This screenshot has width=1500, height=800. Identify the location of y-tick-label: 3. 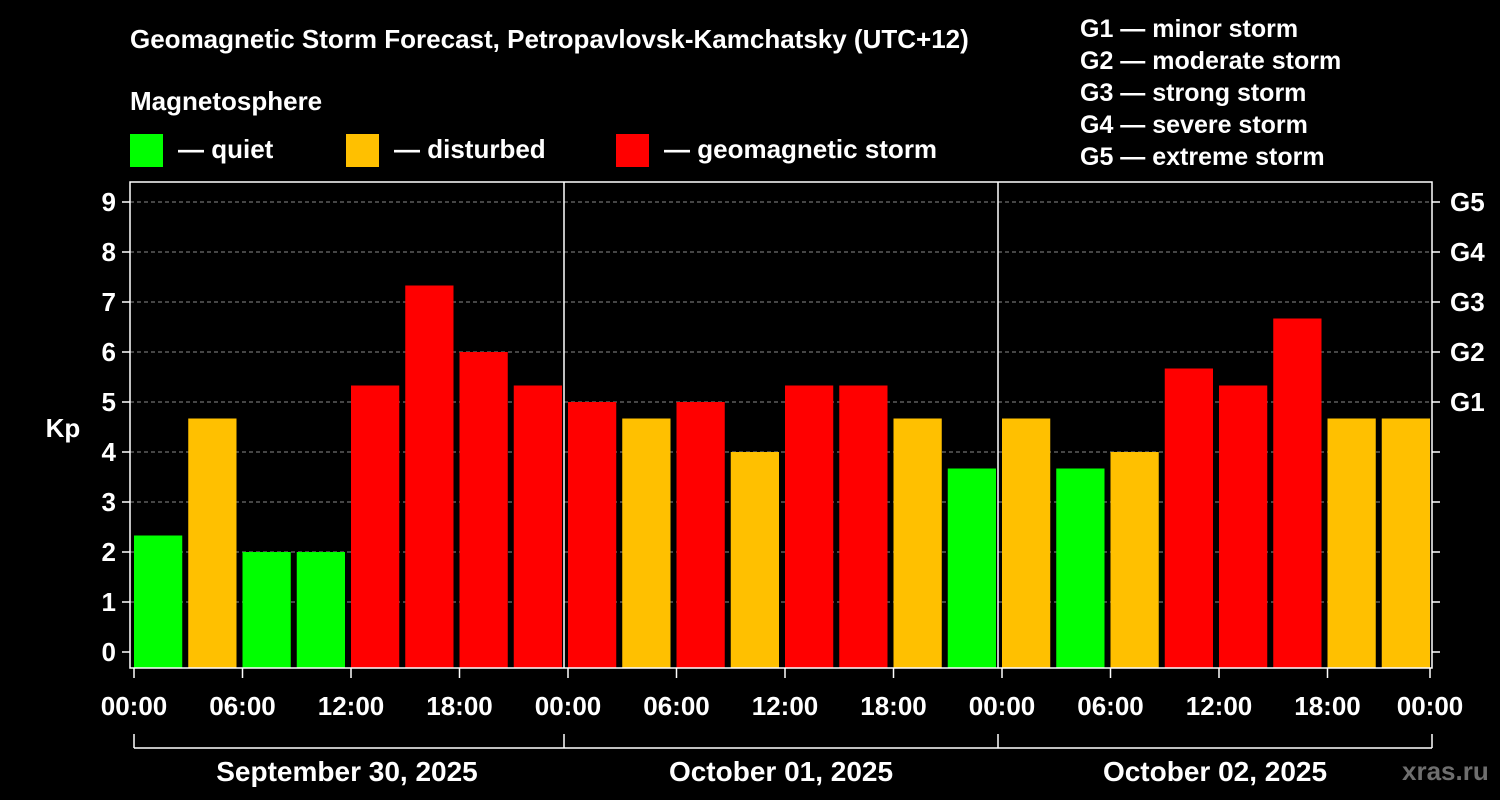
(109, 502).